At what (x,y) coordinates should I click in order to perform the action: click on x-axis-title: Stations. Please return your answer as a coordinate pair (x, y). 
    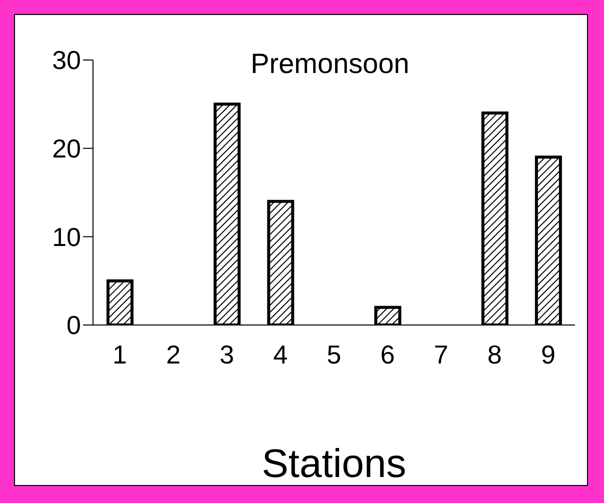
    Looking at the image, I should click on (334, 464).